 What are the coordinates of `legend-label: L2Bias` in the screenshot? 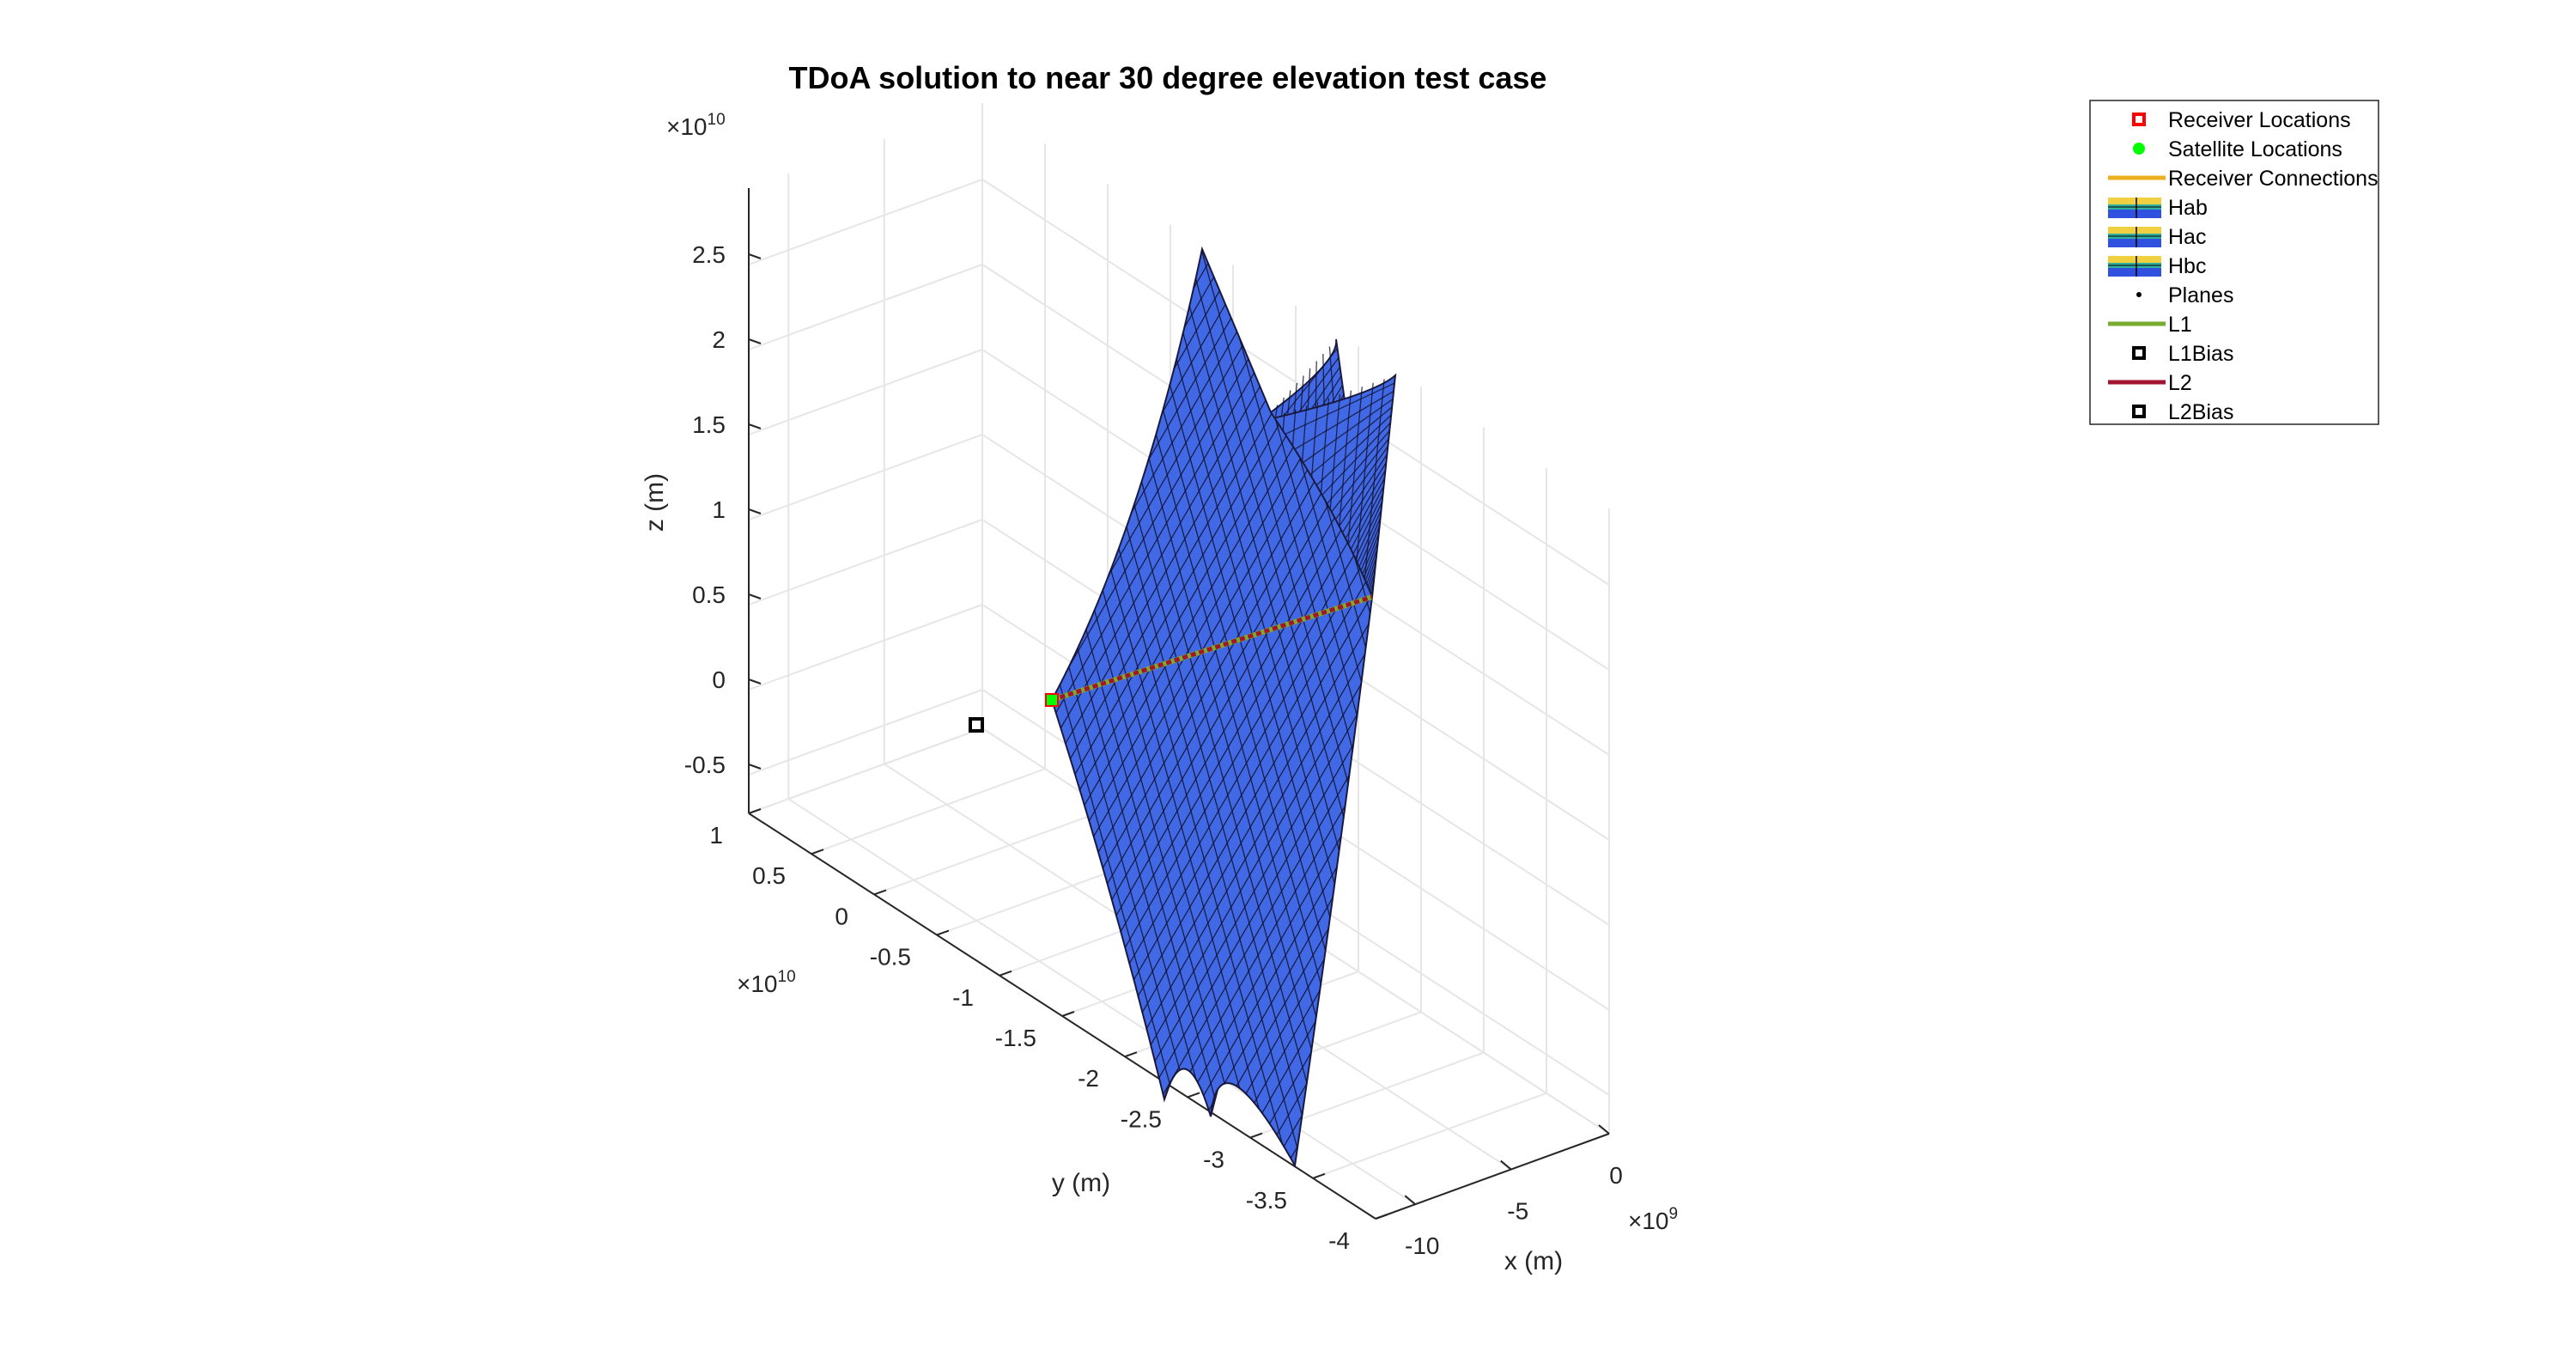 It's located at (2200, 412).